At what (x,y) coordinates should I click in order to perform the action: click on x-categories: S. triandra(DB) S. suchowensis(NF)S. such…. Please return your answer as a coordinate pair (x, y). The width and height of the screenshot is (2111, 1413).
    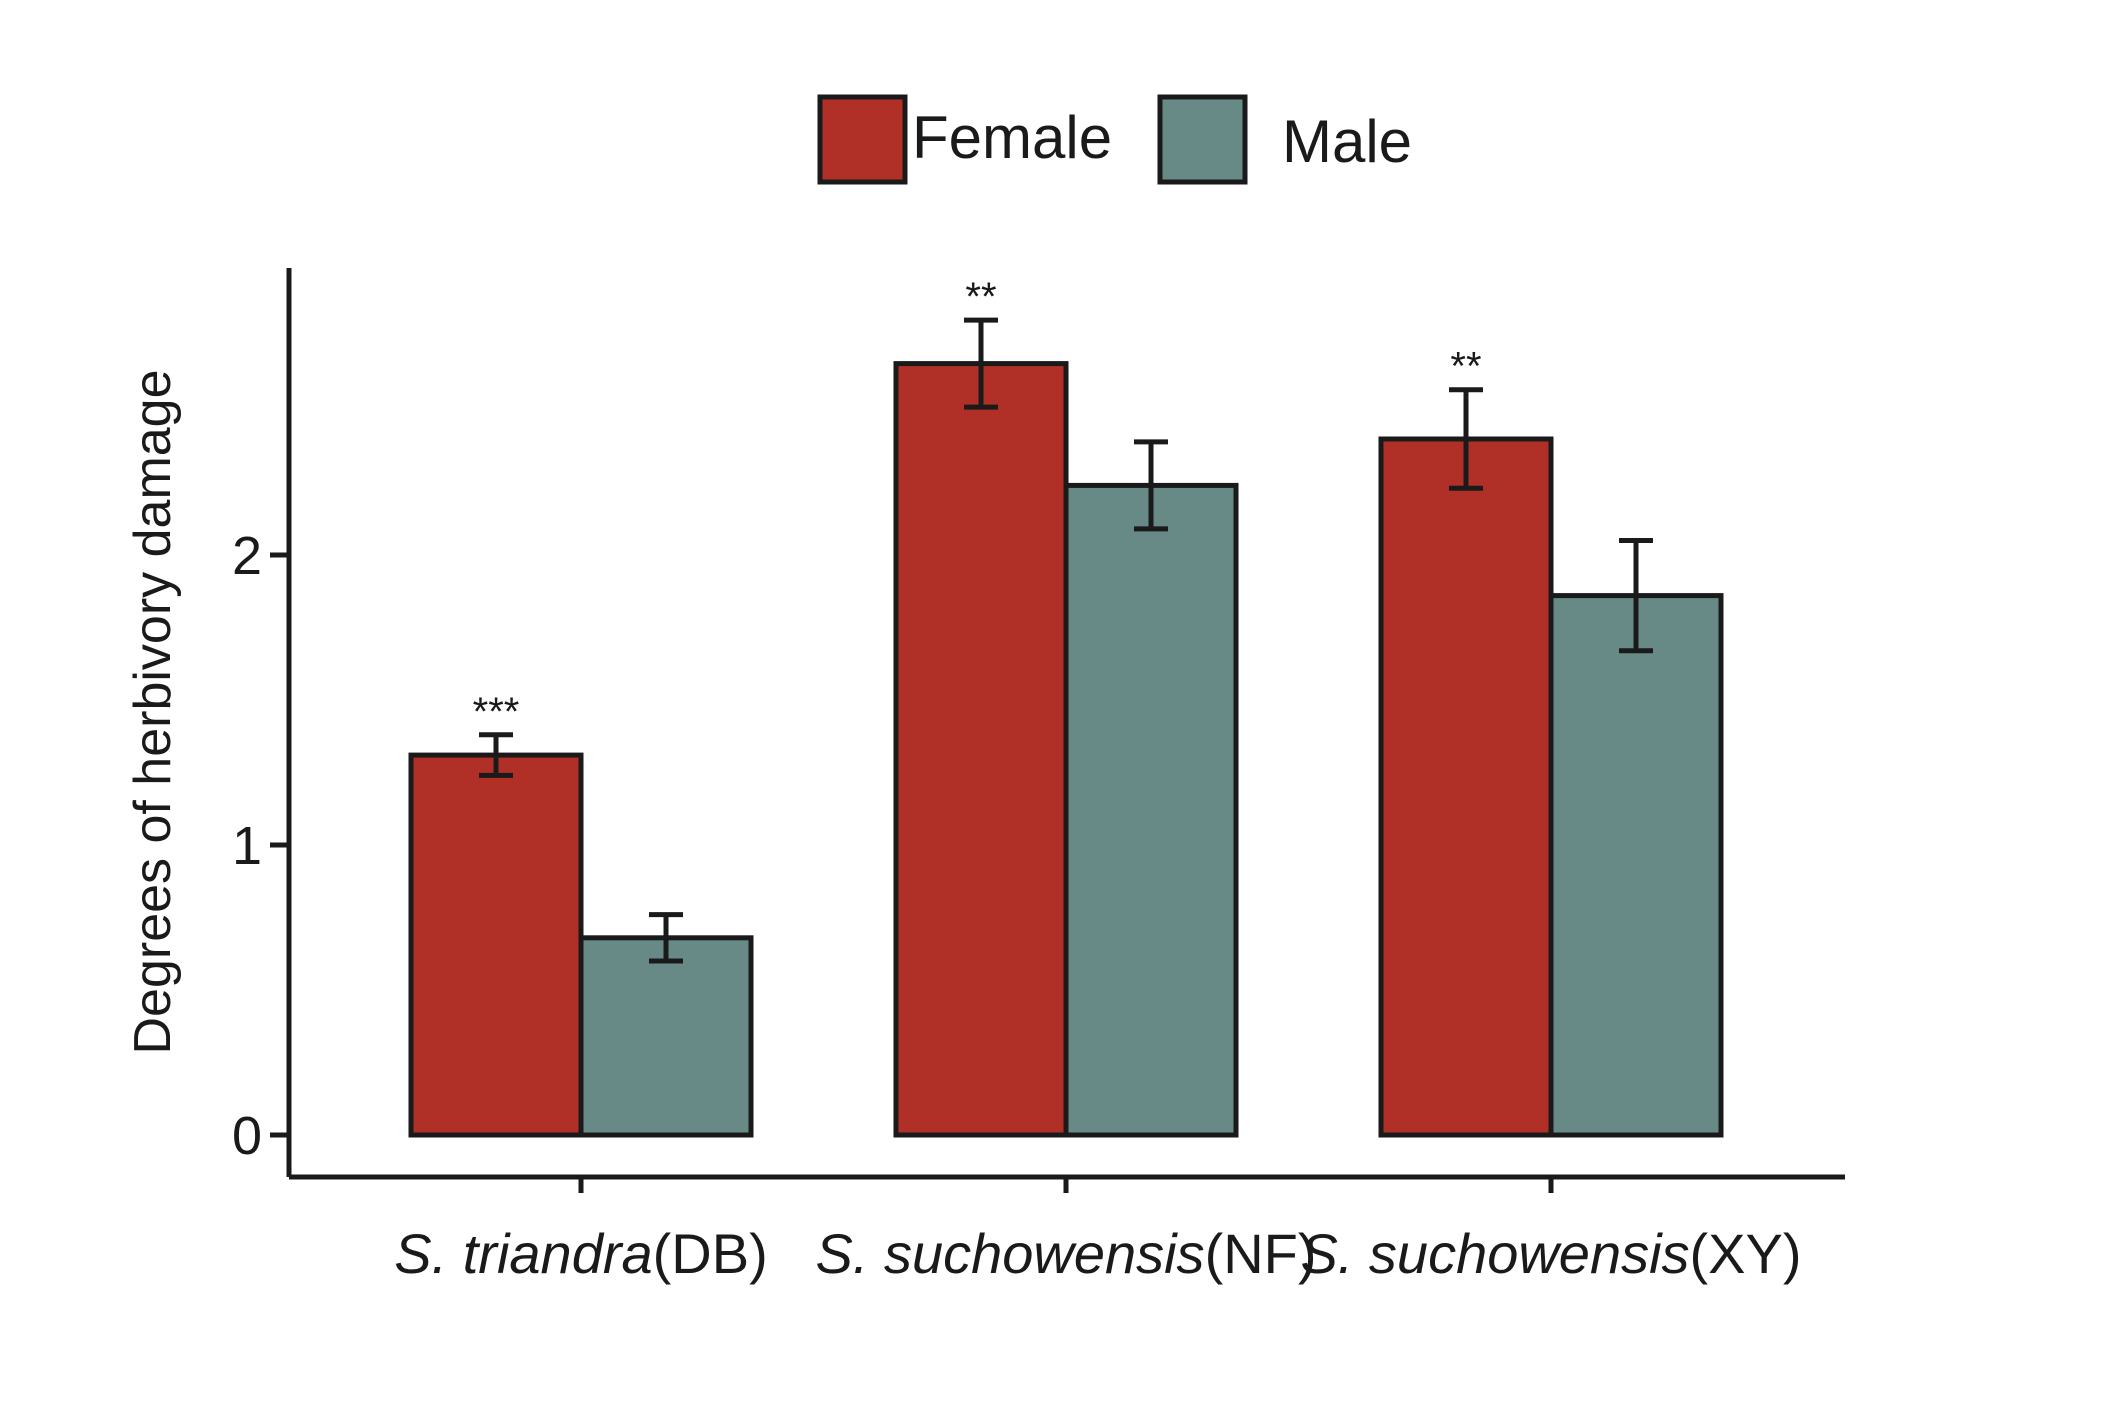
    Looking at the image, I should click on (1098, 1231).